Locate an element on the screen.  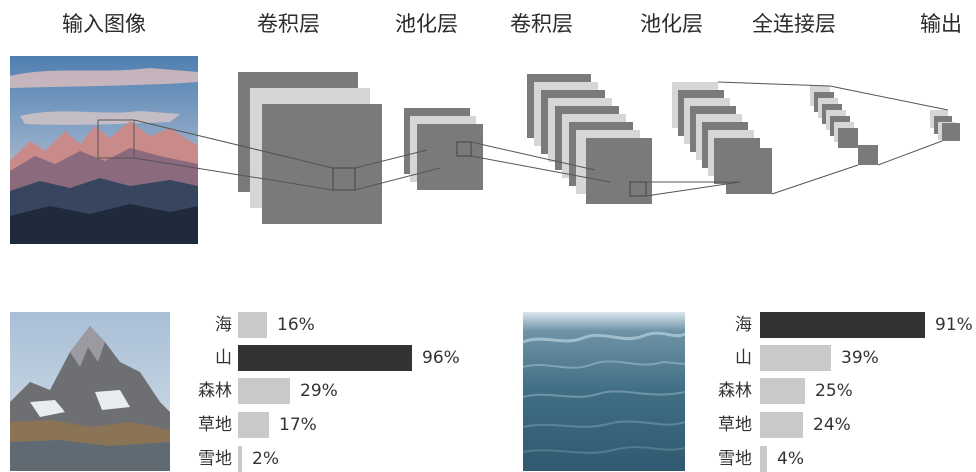
example_mountain-bar-value: 17% is located at coordinates (298, 425).